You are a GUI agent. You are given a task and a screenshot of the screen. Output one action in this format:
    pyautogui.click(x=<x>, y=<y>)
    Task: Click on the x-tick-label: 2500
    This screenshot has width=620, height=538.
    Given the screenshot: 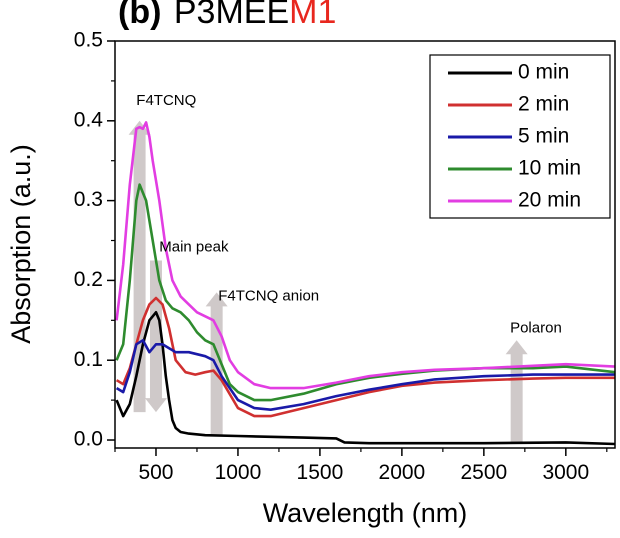 What is the action you would take?
    pyautogui.click(x=483, y=472)
    